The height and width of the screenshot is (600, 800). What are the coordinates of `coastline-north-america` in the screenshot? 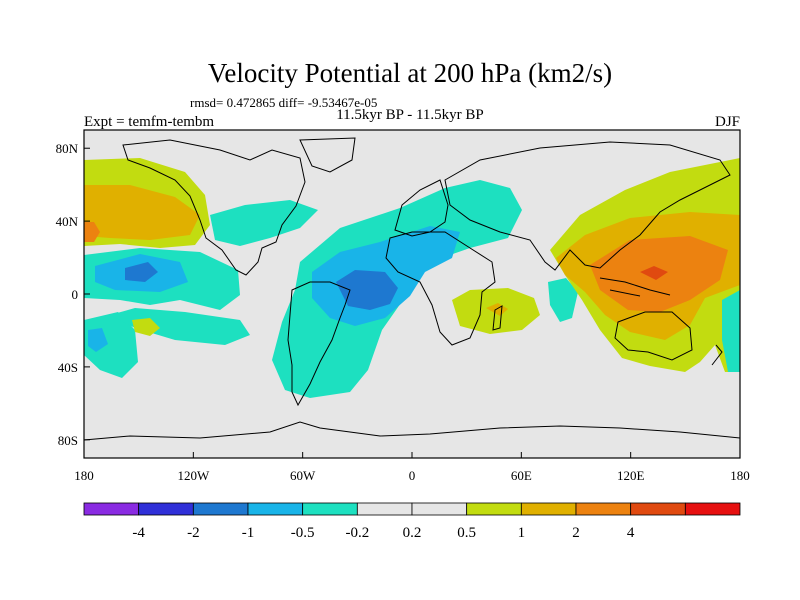 It's located at (214, 207).